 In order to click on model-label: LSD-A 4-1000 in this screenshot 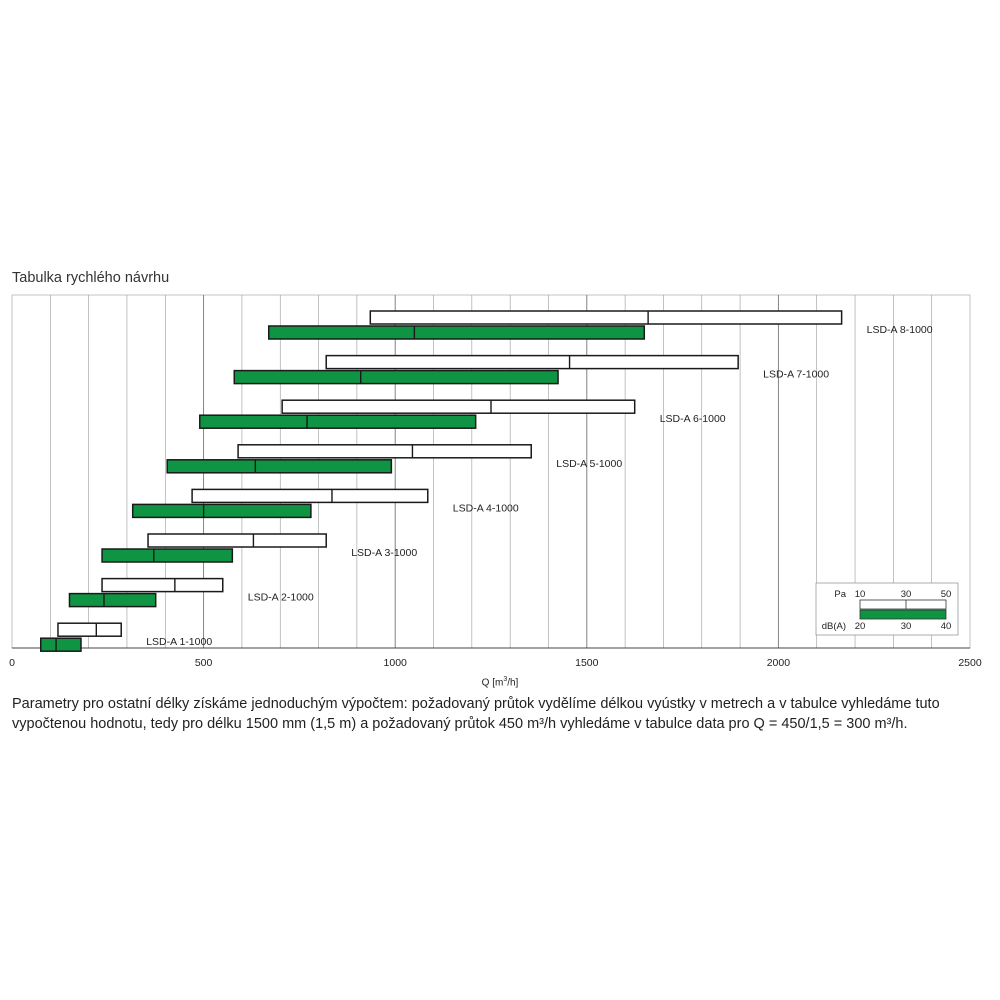, I will do `click(486, 508)`.